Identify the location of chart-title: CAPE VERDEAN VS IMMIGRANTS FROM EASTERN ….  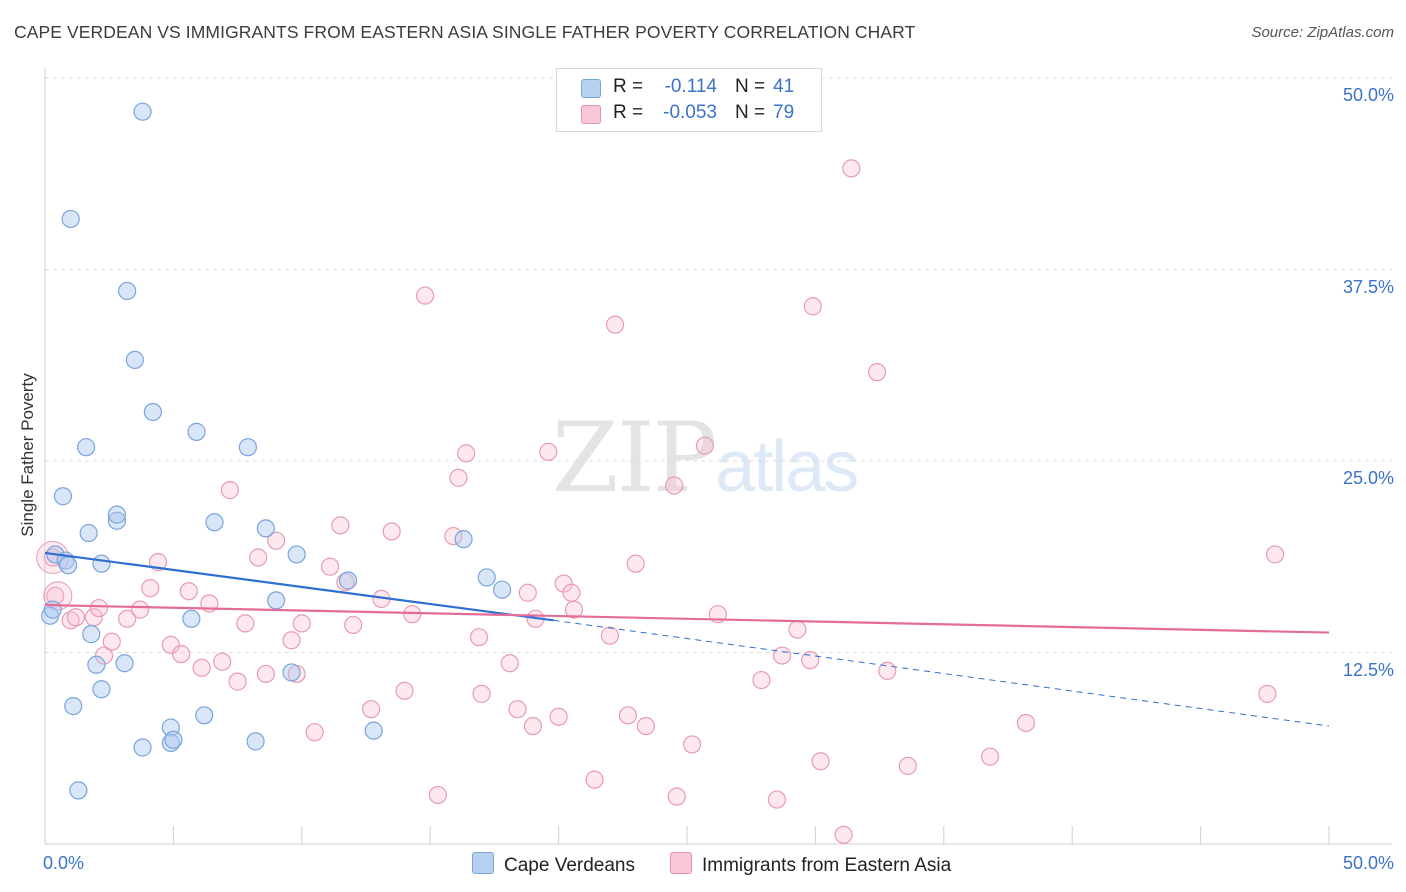
(465, 32).